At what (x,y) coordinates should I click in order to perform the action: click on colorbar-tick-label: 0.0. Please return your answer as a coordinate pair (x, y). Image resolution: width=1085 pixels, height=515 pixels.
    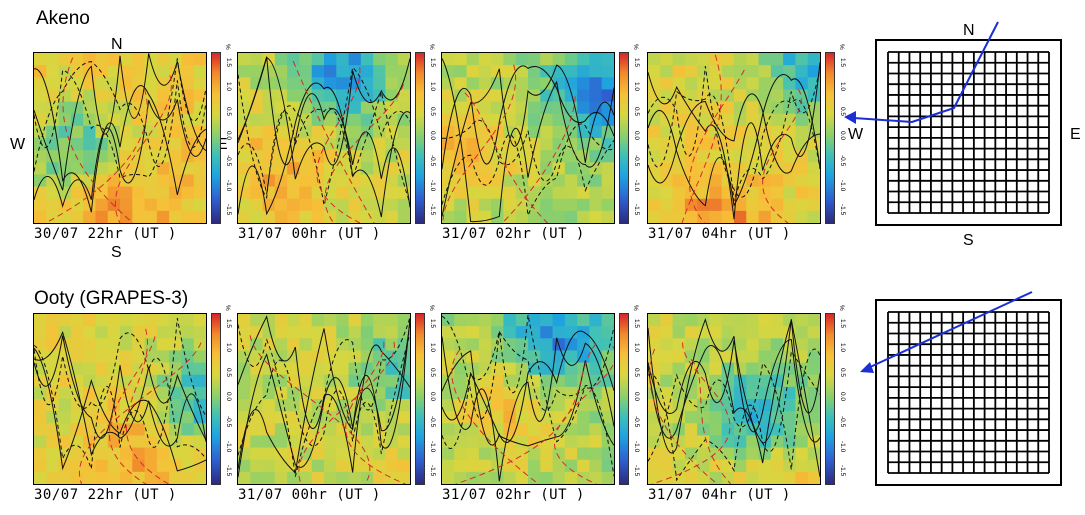
    Looking at the image, I should click on (432, 136).